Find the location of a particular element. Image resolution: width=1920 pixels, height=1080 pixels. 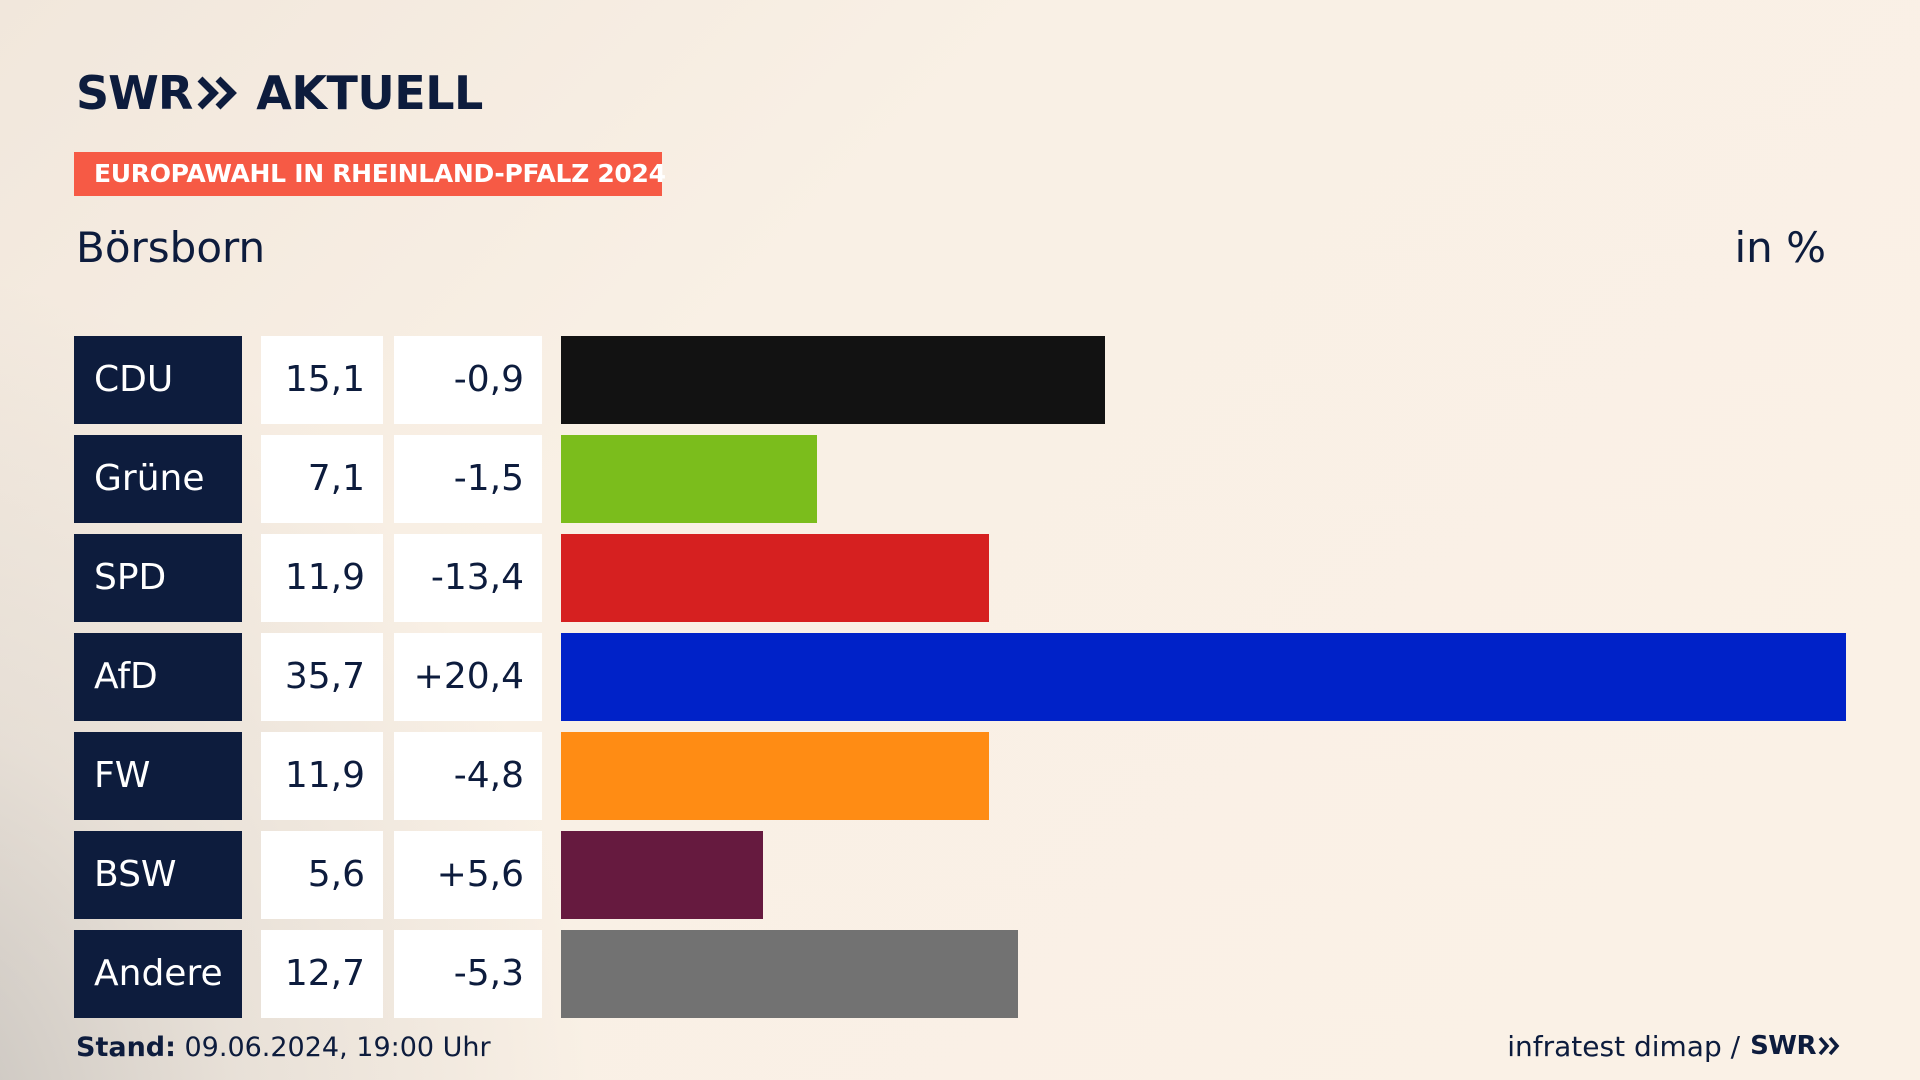

stand-value: 09.06.2024, 19:00 Uhr is located at coordinates (333, 1047).